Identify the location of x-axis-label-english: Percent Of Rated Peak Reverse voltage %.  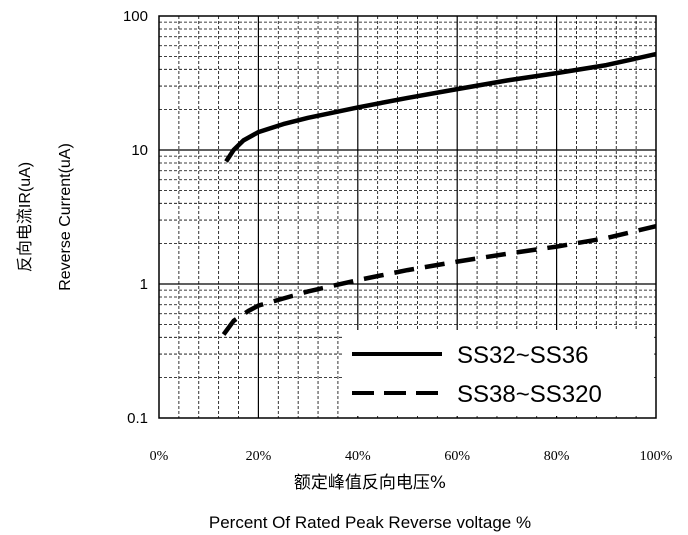
(370, 522).